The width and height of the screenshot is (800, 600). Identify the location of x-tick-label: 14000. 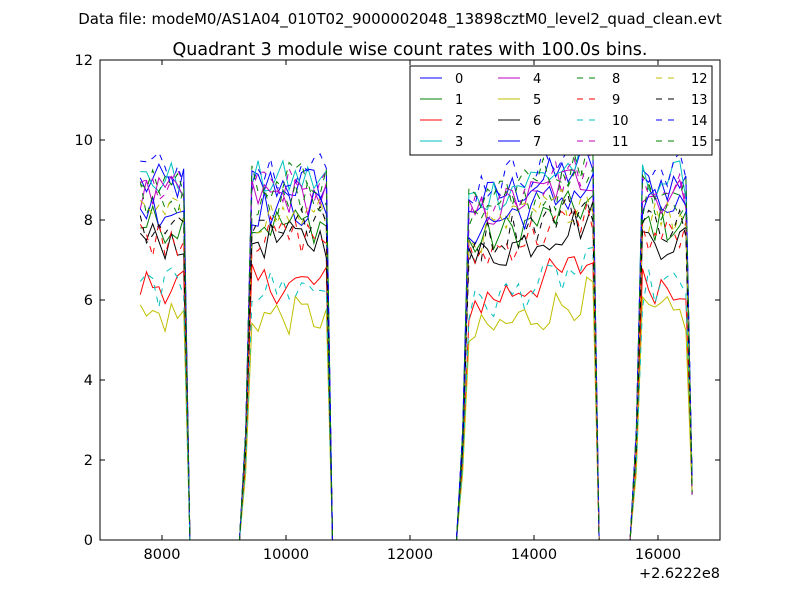
(534, 555).